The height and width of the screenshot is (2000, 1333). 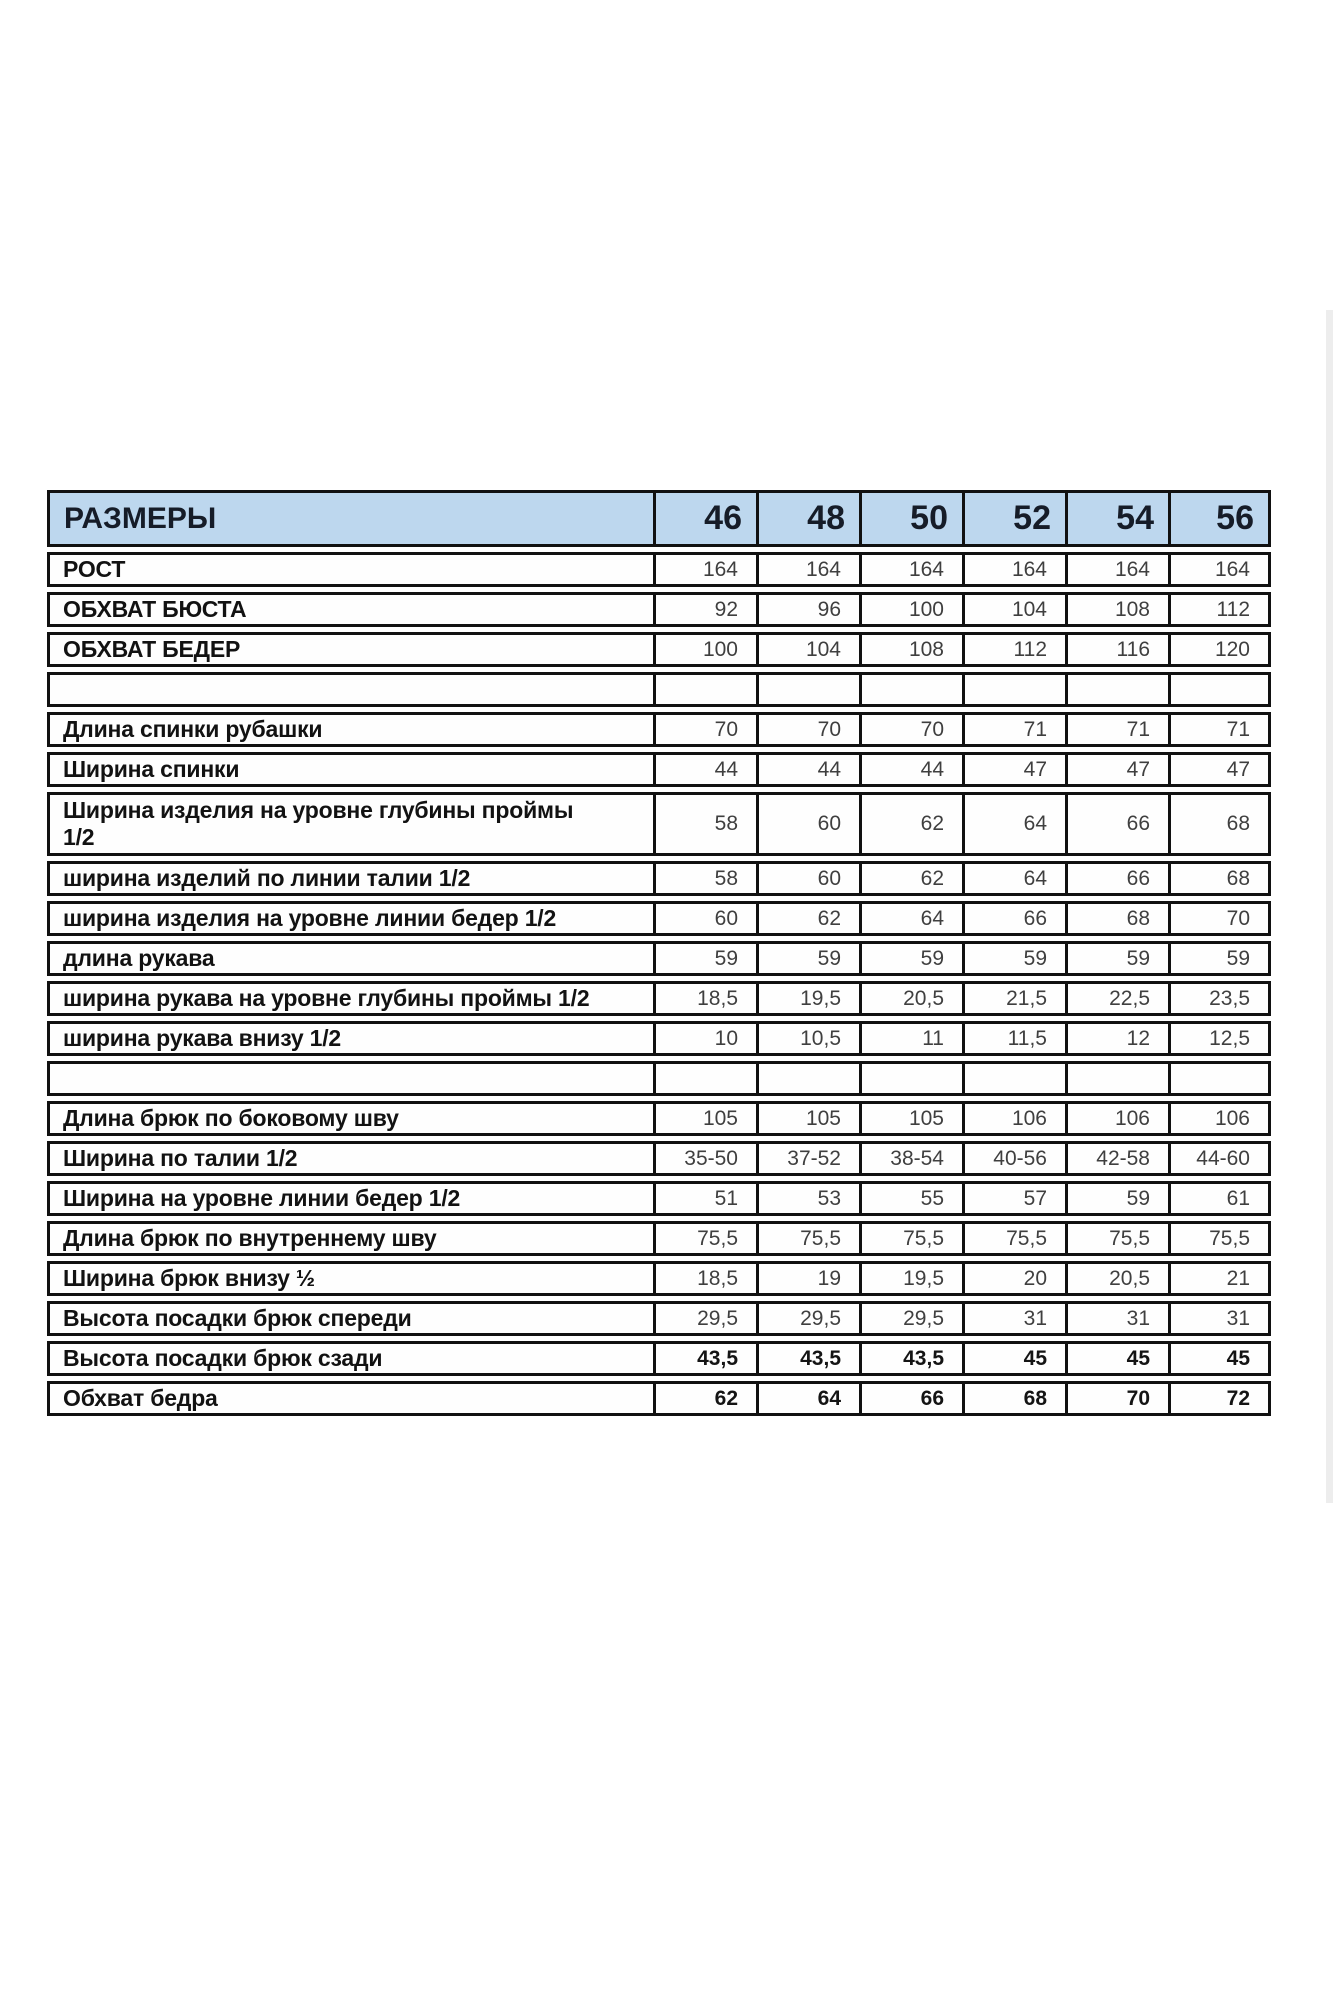 I want to click on row-label-cell: ширина изделий по линии талии 1/2, so click(x=350, y=878).